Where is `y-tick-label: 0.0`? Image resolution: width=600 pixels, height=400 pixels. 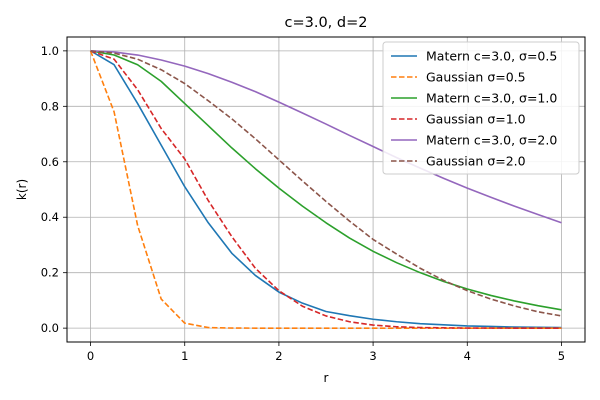 y-tick-label: 0.0 is located at coordinates (50, 328).